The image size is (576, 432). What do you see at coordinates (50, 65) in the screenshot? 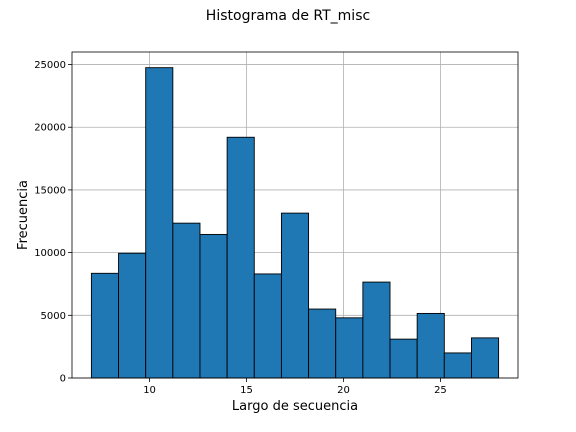
I see `y-tick-label: 25000` at bounding box center [50, 65].